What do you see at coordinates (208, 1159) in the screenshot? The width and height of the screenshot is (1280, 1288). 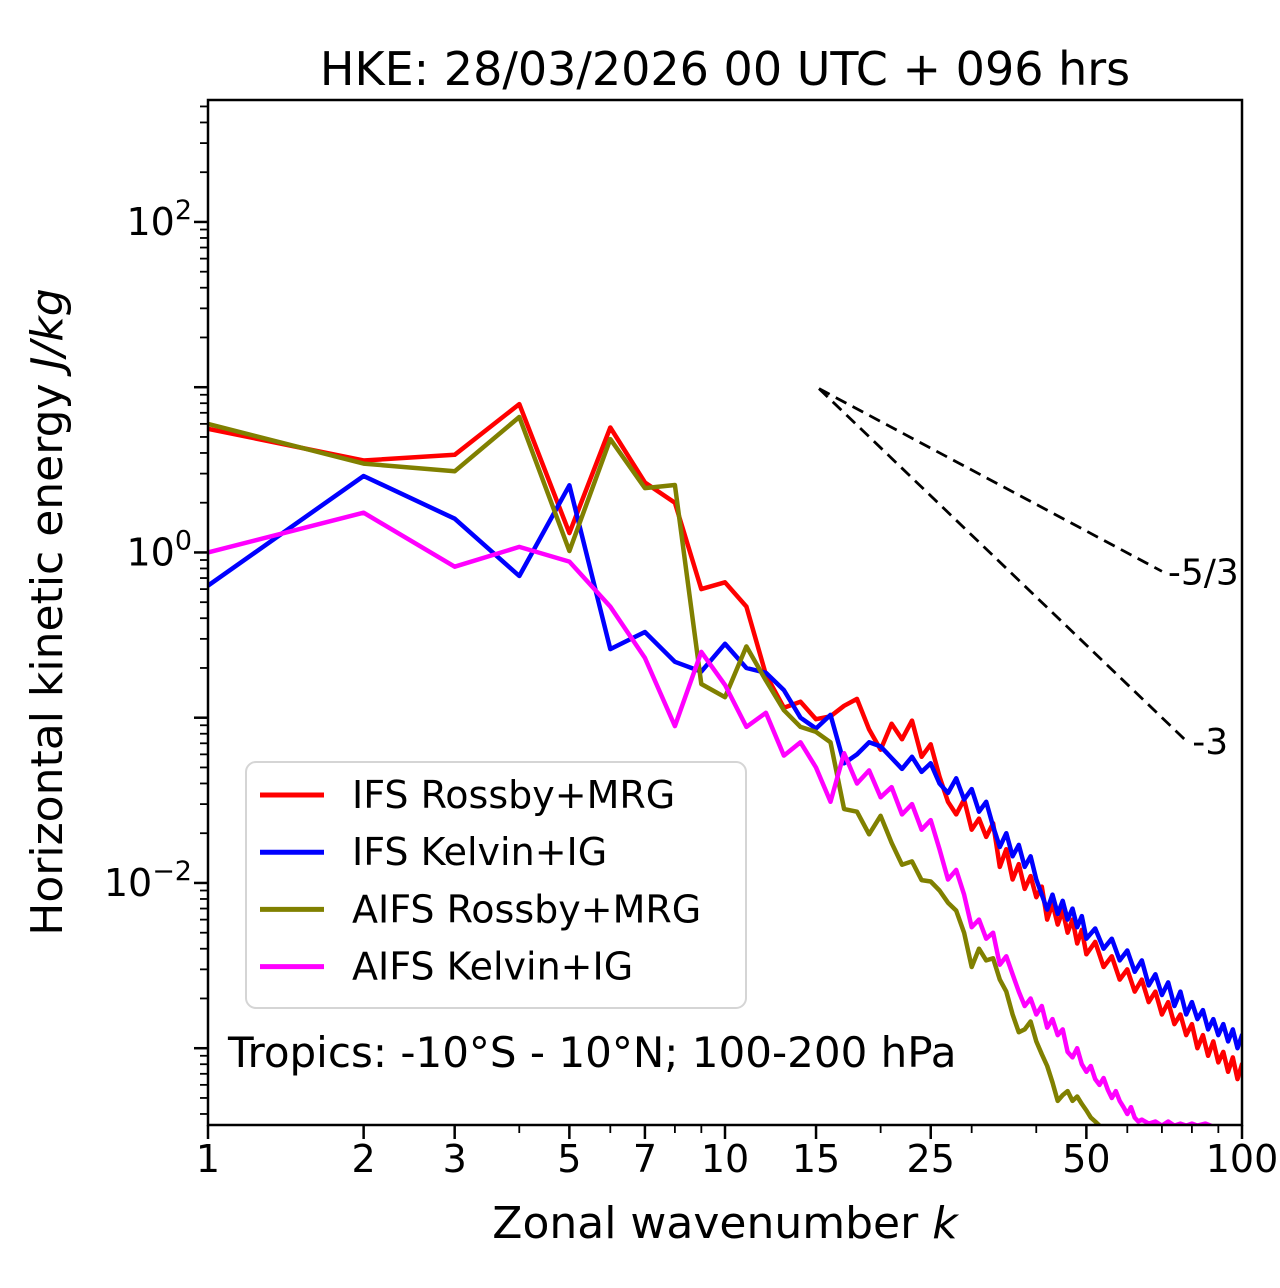 I see `x-tick-label: 1` at bounding box center [208, 1159].